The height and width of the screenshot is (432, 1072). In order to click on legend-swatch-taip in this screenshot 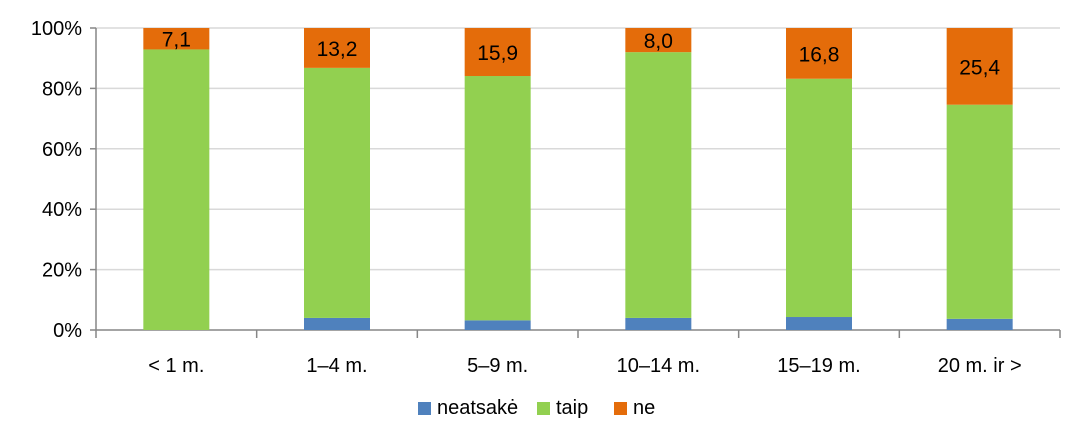, I will do `click(543, 408)`.